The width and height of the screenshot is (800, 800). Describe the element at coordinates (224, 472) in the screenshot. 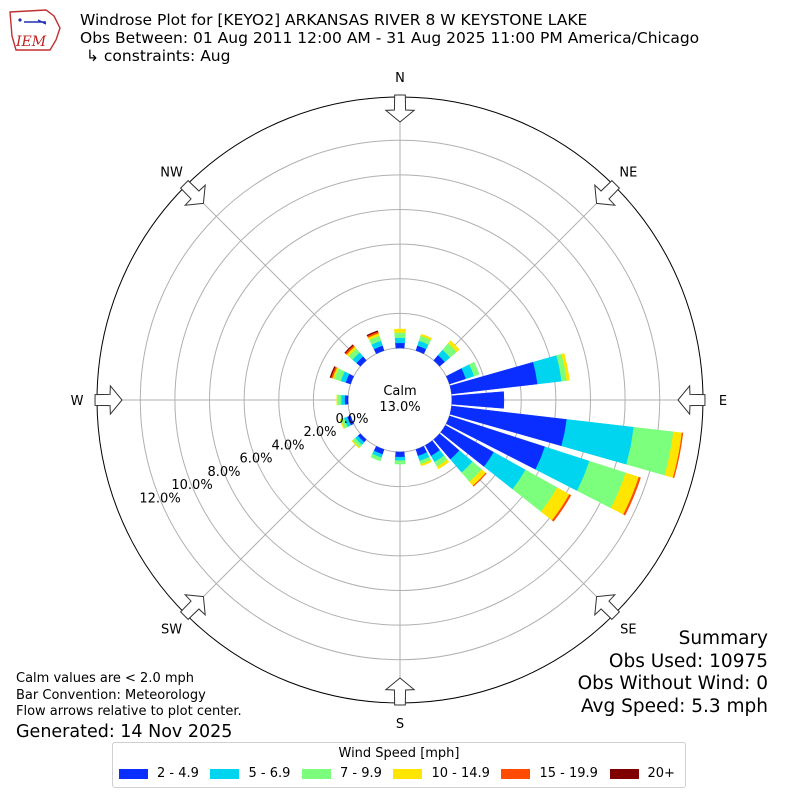

I see `radial-tick-4: 8.0%` at that location.